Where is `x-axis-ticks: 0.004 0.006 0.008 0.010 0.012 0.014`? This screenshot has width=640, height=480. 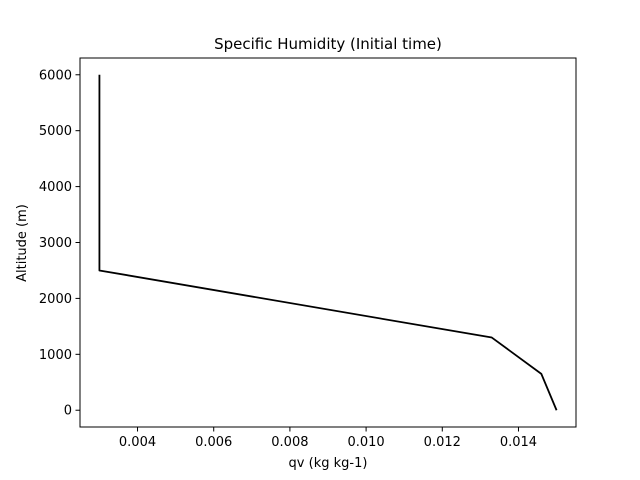 x-axis-ticks: 0.004 0.006 0.008 0.010 0.012 0.014 is located at coordinates (328, 438).